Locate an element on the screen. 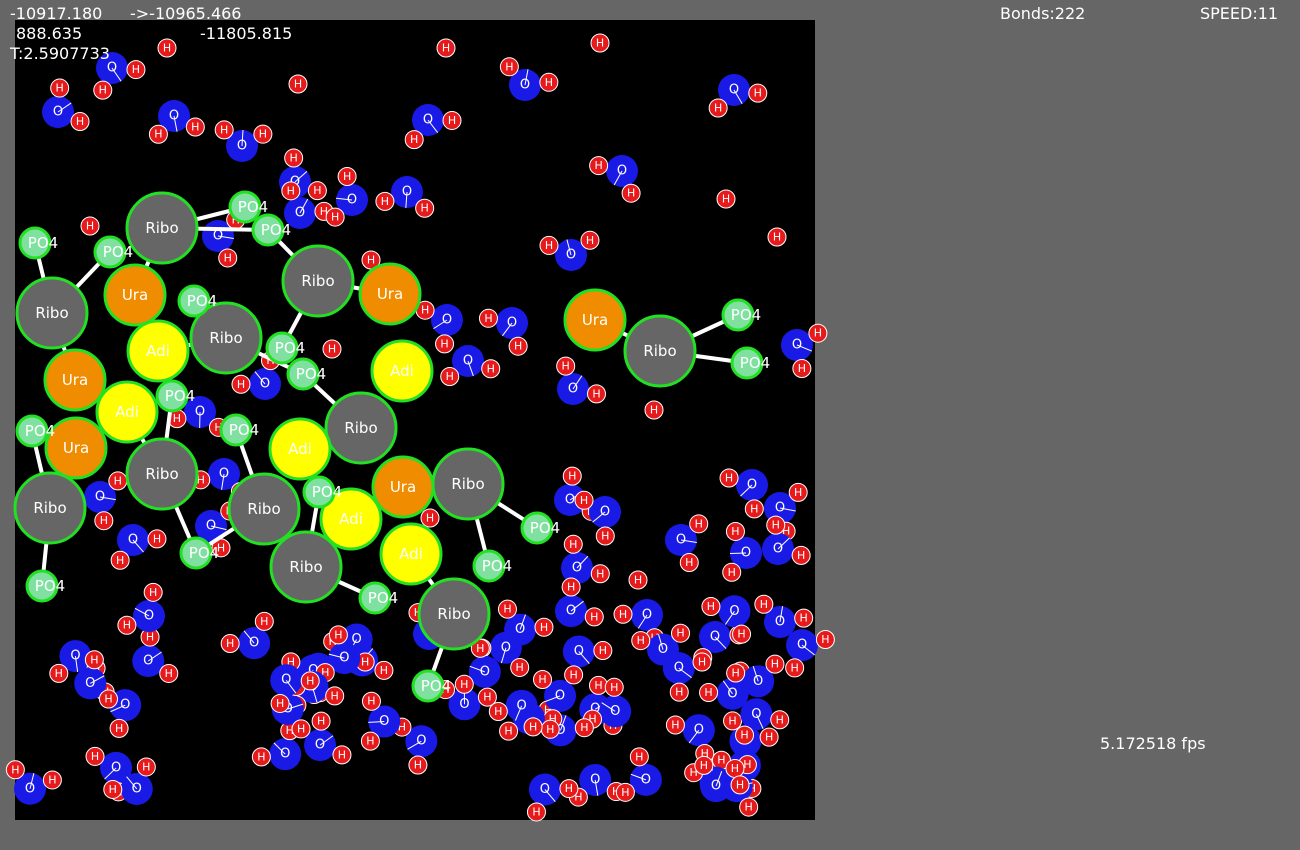 The height and width of the screenshot is (850, 1300). molecule-label: Ura is located at coordinates (75, 380).